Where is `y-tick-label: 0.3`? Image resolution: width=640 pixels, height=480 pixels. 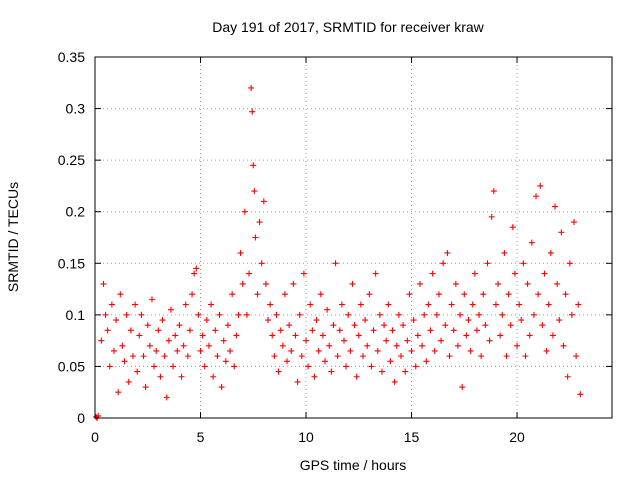
y-tick-label: 0.3 is located at coordinates (76, 109).